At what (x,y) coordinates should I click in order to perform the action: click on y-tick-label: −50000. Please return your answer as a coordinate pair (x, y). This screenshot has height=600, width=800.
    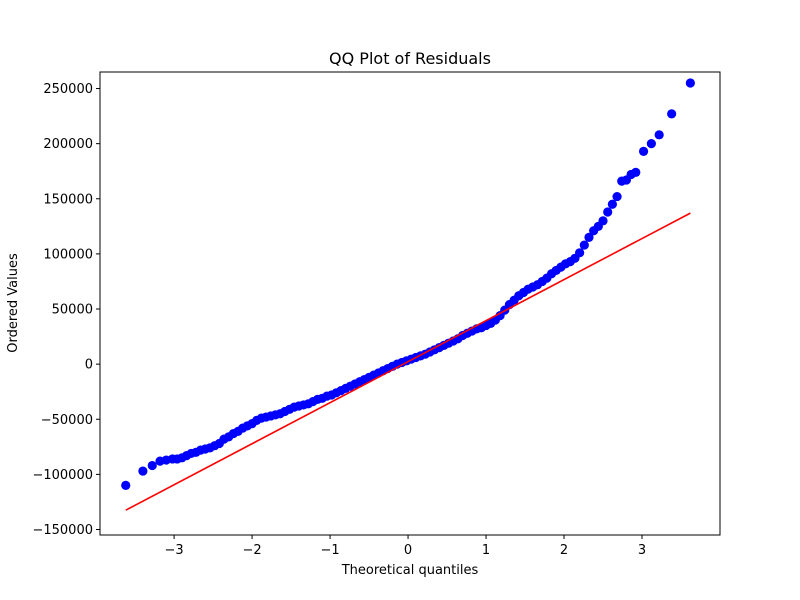
    Looking at the image, I should click on (67, 420).